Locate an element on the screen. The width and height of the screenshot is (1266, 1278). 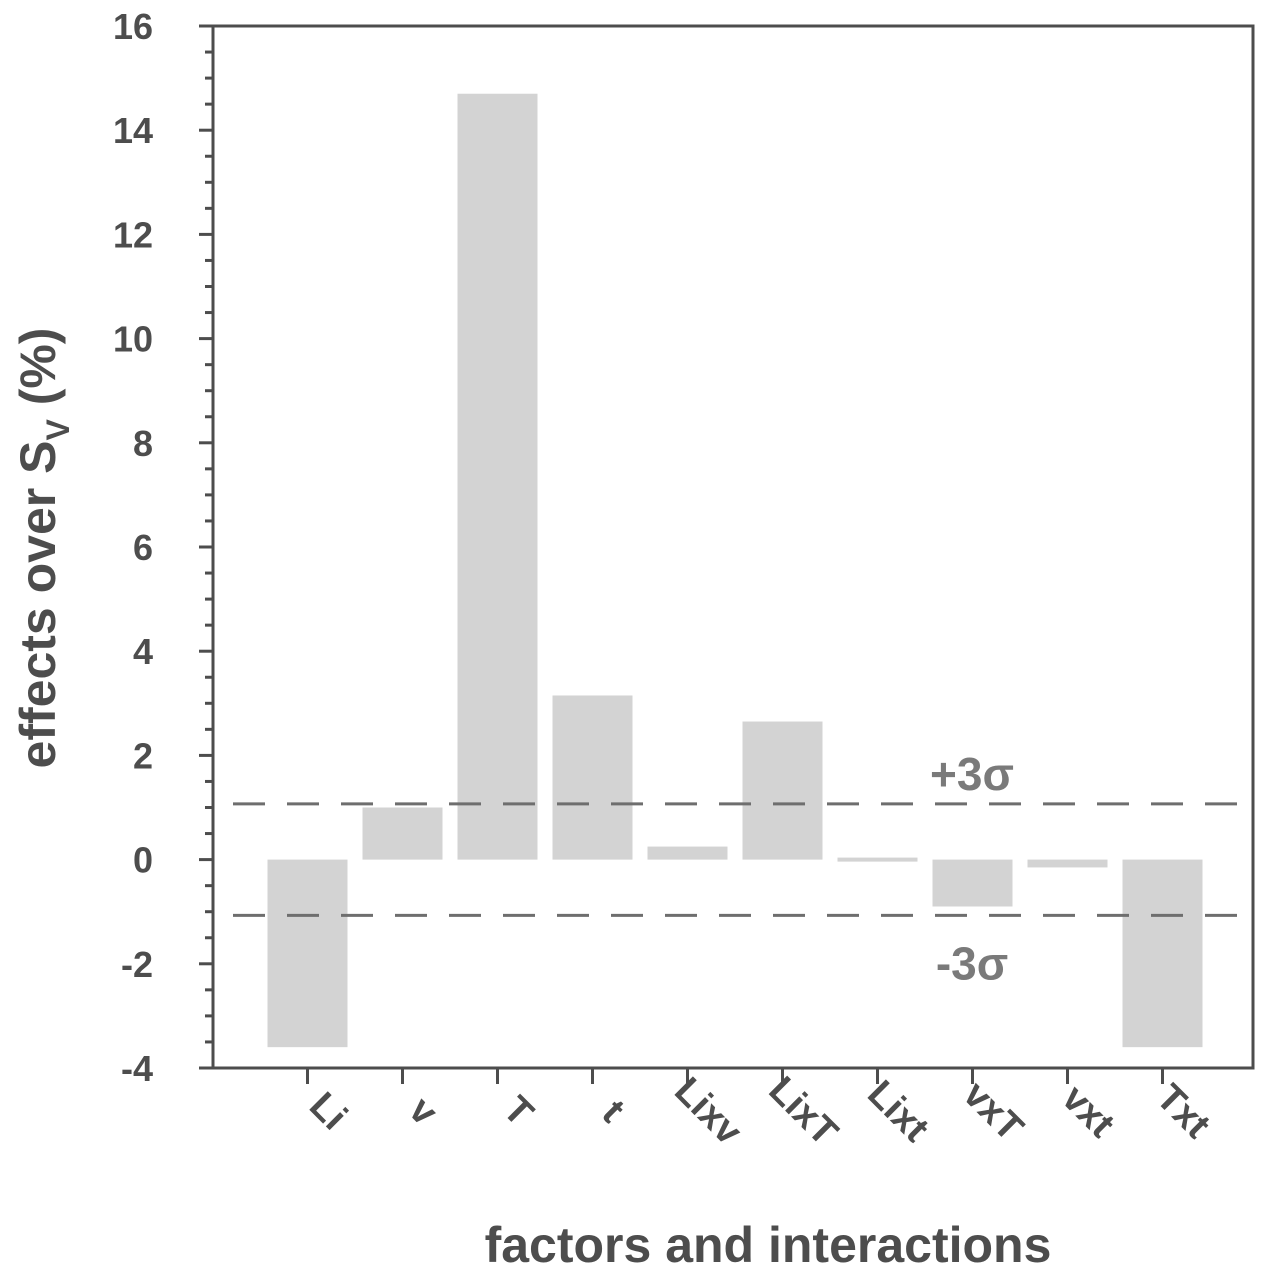
x-tick-label: t is located at coordinates (613, 1111).